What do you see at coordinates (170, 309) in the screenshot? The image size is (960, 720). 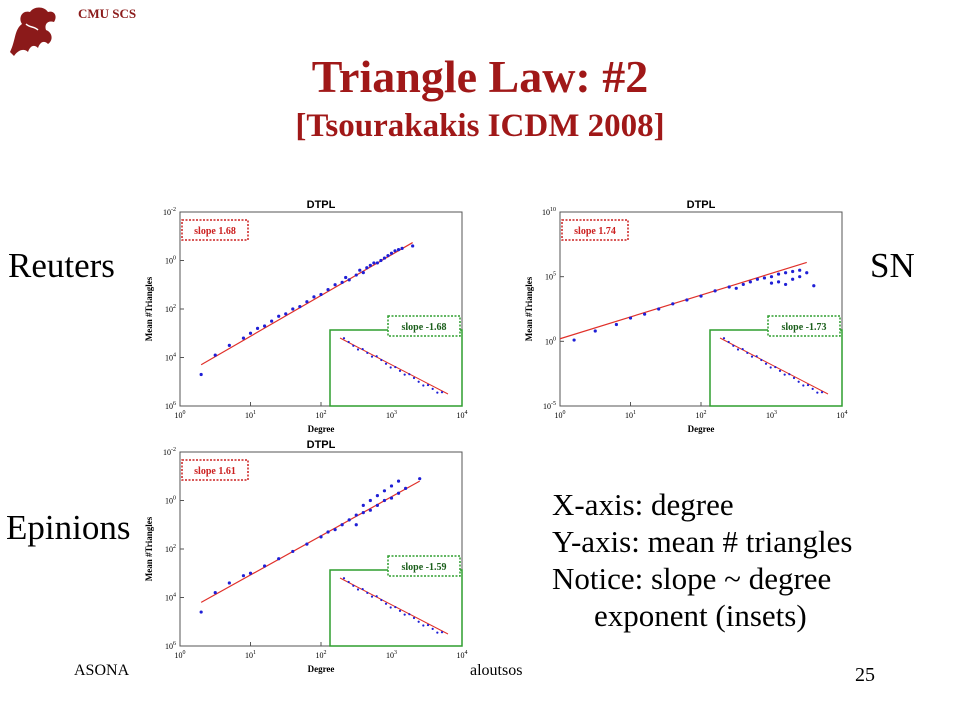 I see `y-tick-label: 10²` at bounding box center [170, 309].